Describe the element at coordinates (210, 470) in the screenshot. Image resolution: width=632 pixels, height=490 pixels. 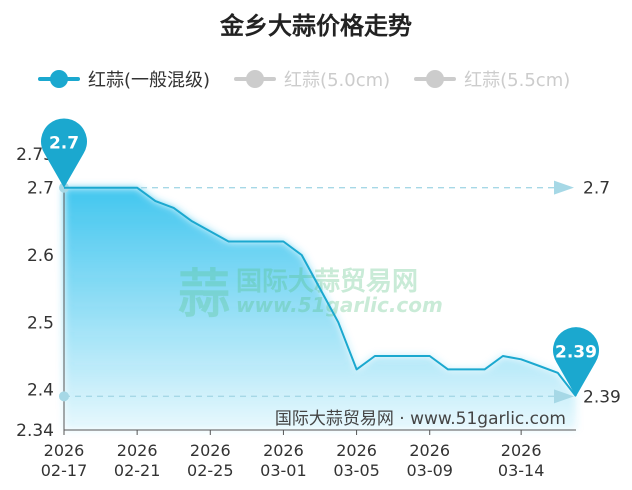
I see `x-tick-label-date: 02-25` at that location.